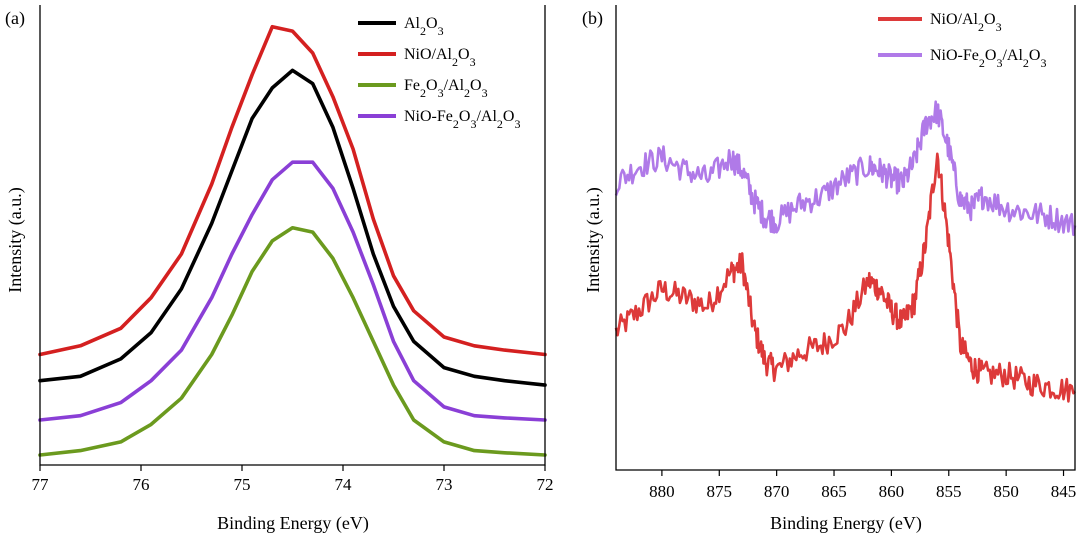 The width and height of the screenshot is (1080, 537). What do you see at coordinates (593, 239) in the screenshot?
I see `panel-b-y-axis-title: Intensity (a.u.)` at bounding box center [593, 239].